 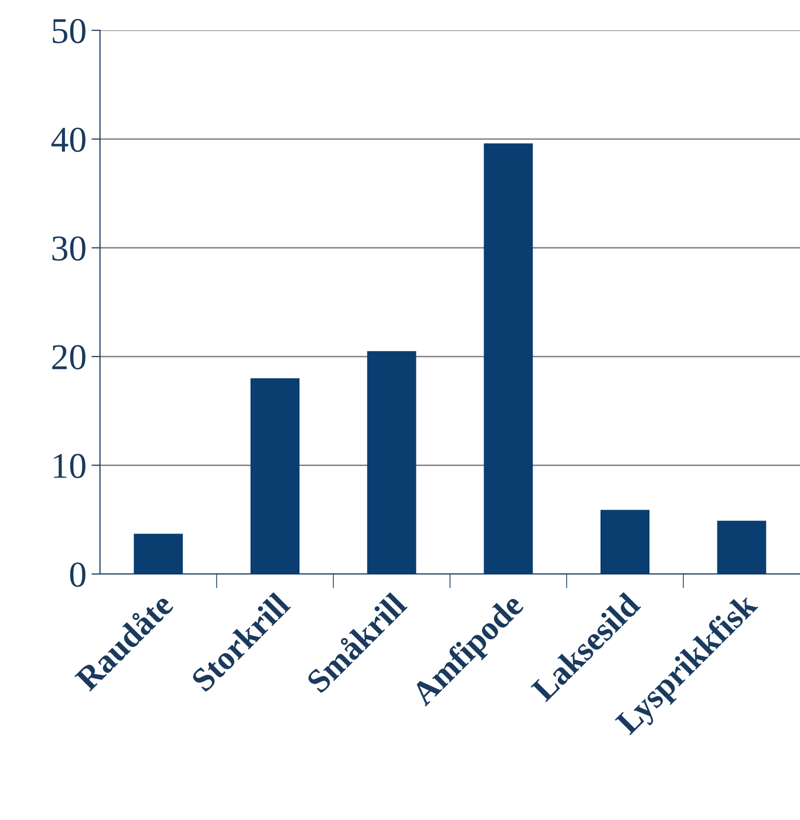 What do you see at coordinates (70, 466) in the screenshot?
I see `y-tick-label: 10` at bounding box center [70, 466].